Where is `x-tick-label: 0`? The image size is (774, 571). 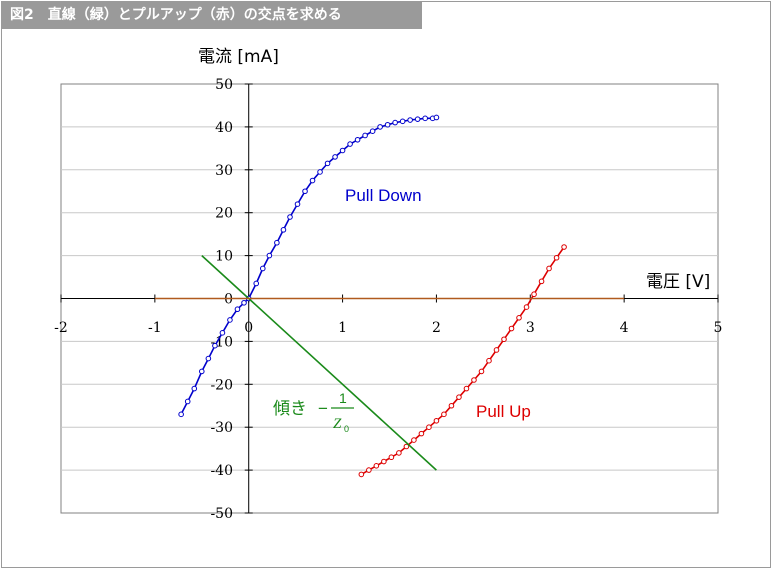 x-tick-label: 0 is located at coordinates (248, 328).